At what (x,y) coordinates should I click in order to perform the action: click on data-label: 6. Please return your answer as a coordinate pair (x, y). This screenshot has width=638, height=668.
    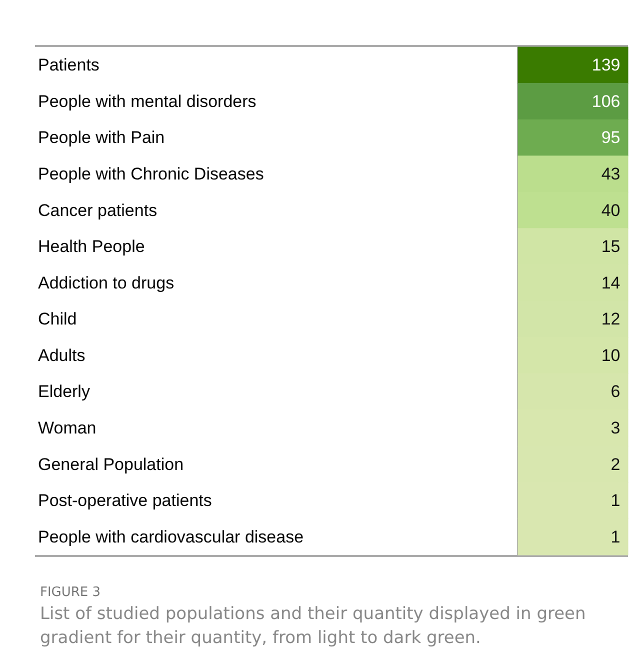
    Looking at the image, I should click on (615, 392).